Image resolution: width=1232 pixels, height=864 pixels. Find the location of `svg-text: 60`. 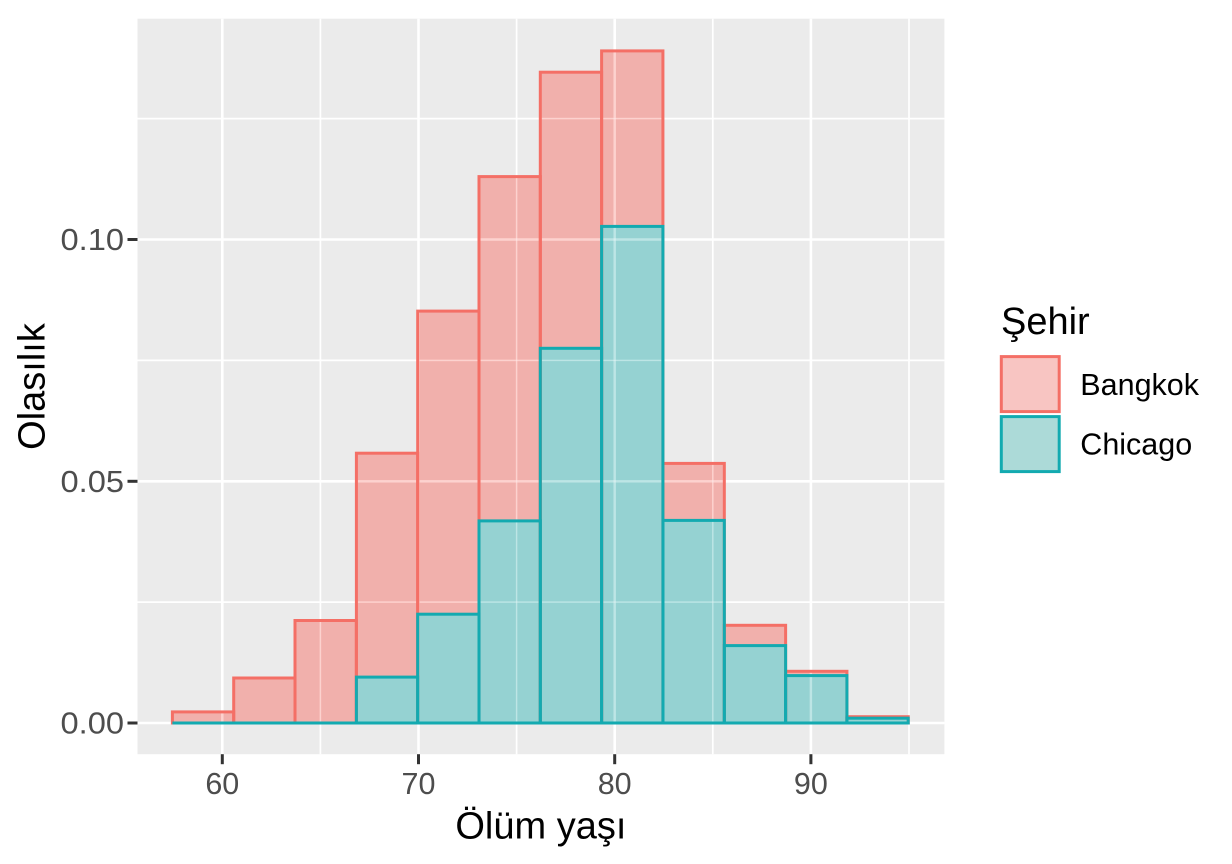

svg-text: 60 is located at coordinates (222, 784).